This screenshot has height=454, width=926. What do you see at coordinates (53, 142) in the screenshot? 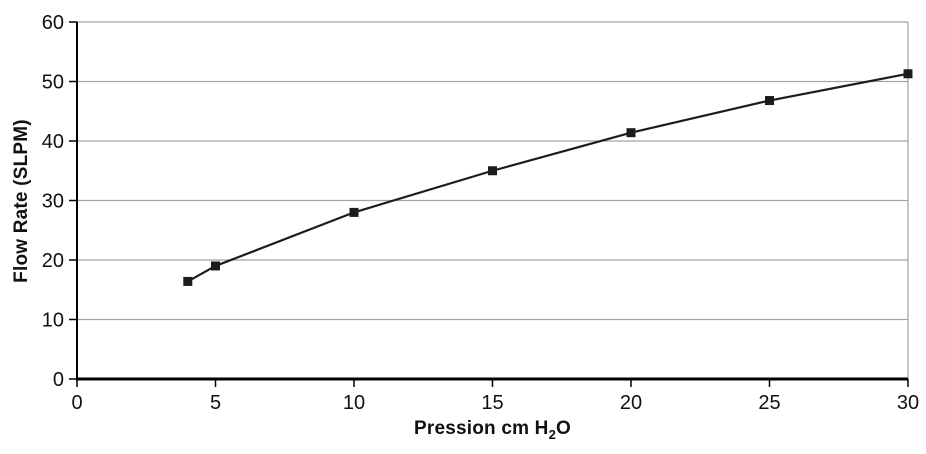
I see `y-tick-label: 40` at bounding box center [53, 142].